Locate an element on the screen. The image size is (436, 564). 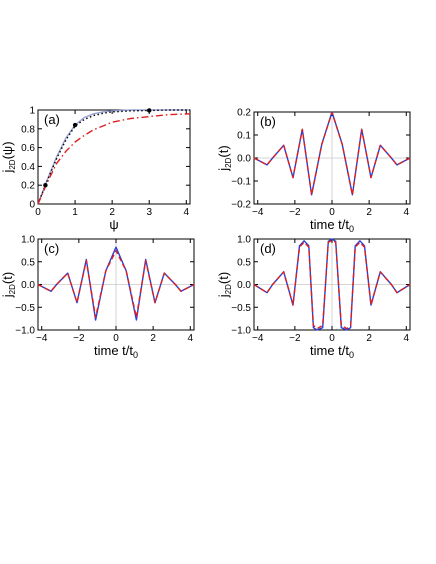
y-axis-label: j2D(ψ) is located at coordinates (8, 157).